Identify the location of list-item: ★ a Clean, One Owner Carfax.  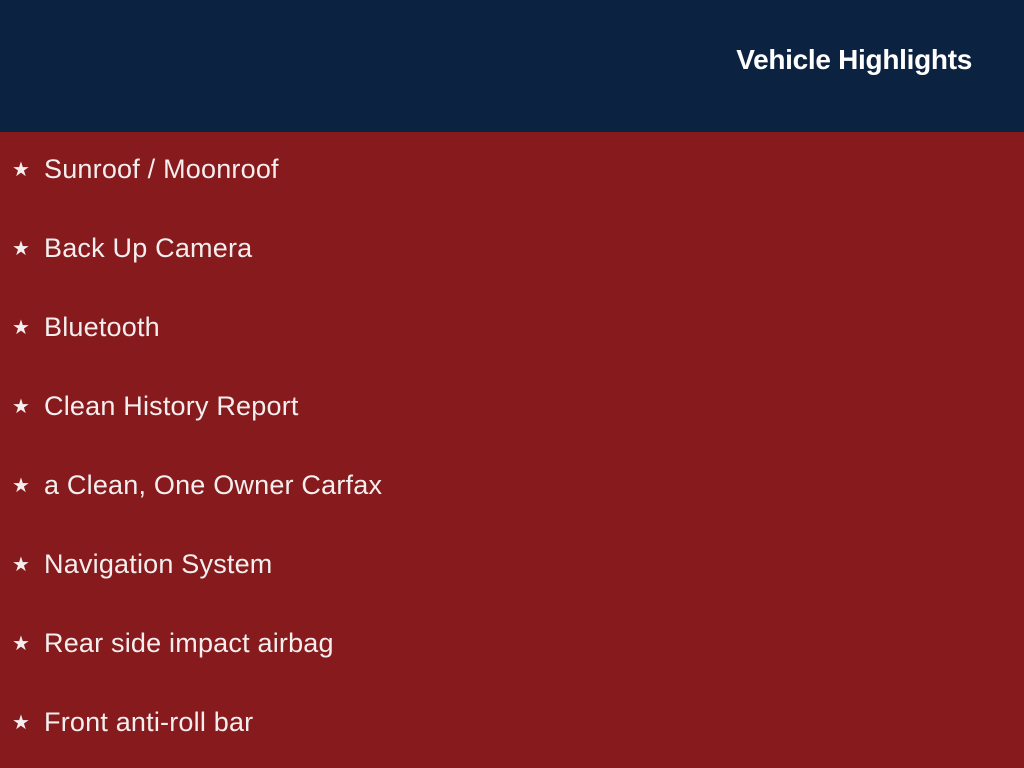
(197, 485).